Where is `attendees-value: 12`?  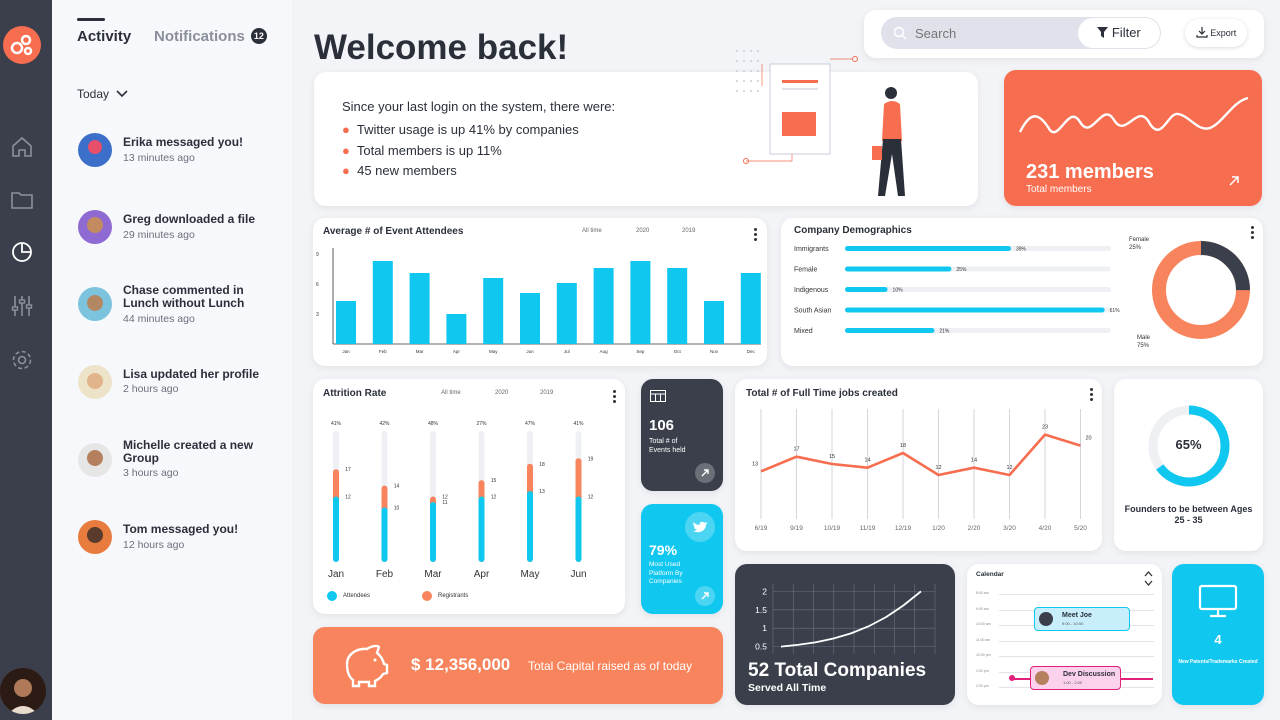 attendees-value: 12 is located at coordinates (494, 498).